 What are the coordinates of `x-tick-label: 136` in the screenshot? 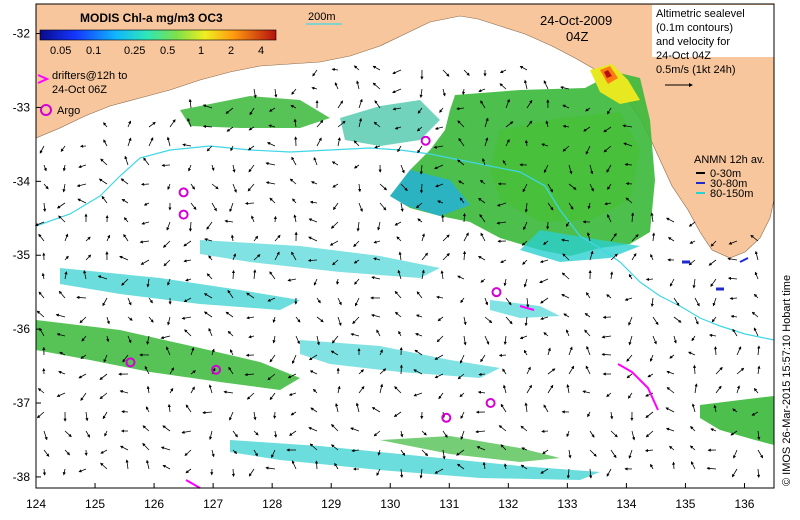 It's located at (744, 504).